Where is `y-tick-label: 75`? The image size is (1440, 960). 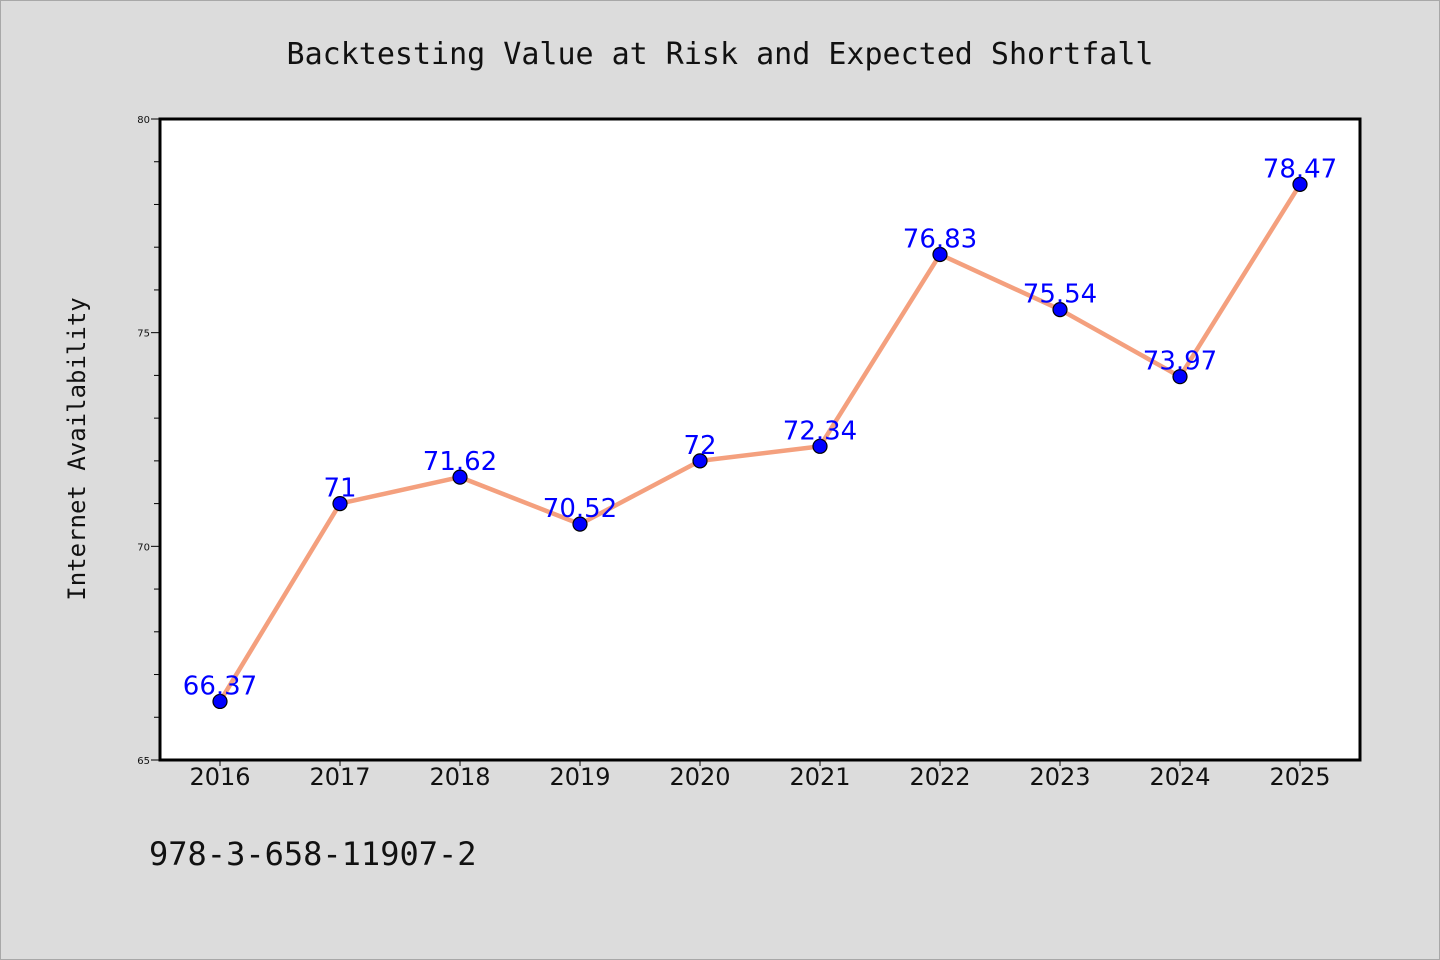 y-tick-label: 75 is located at coordinates (143, 334).